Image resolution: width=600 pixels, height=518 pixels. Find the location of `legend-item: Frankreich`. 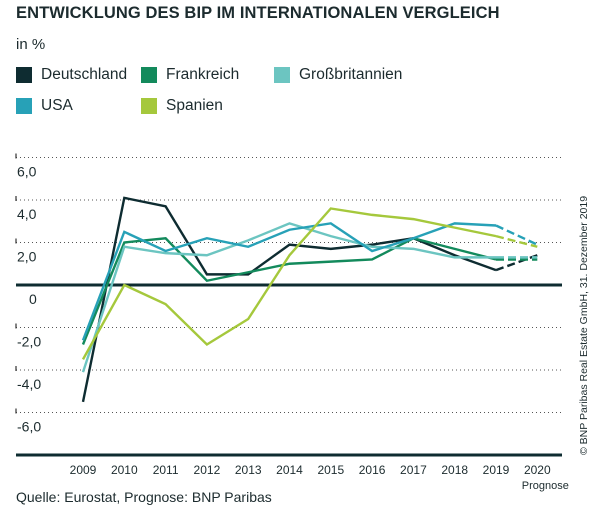

legend-item: Frankreich is located at coordinates (190, 75).